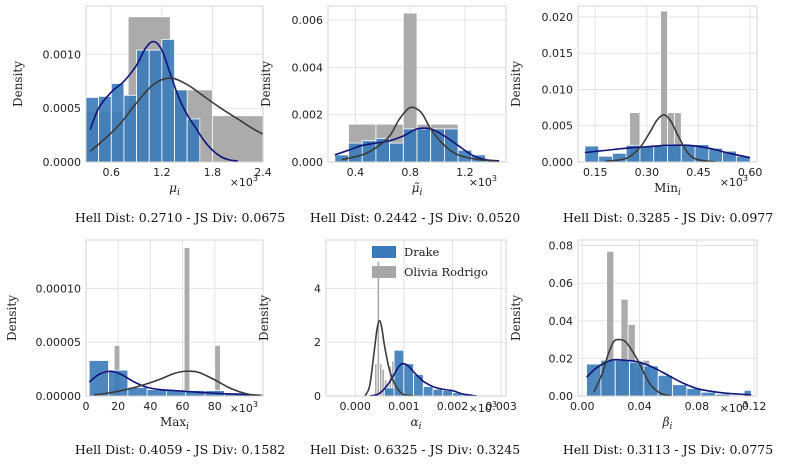 This screenshot has height=466, width=793. What do you see at coordinates (639, 406) in the screenshot?
I see `x-tick-label: 0.04` at bounding box center [639, 406].